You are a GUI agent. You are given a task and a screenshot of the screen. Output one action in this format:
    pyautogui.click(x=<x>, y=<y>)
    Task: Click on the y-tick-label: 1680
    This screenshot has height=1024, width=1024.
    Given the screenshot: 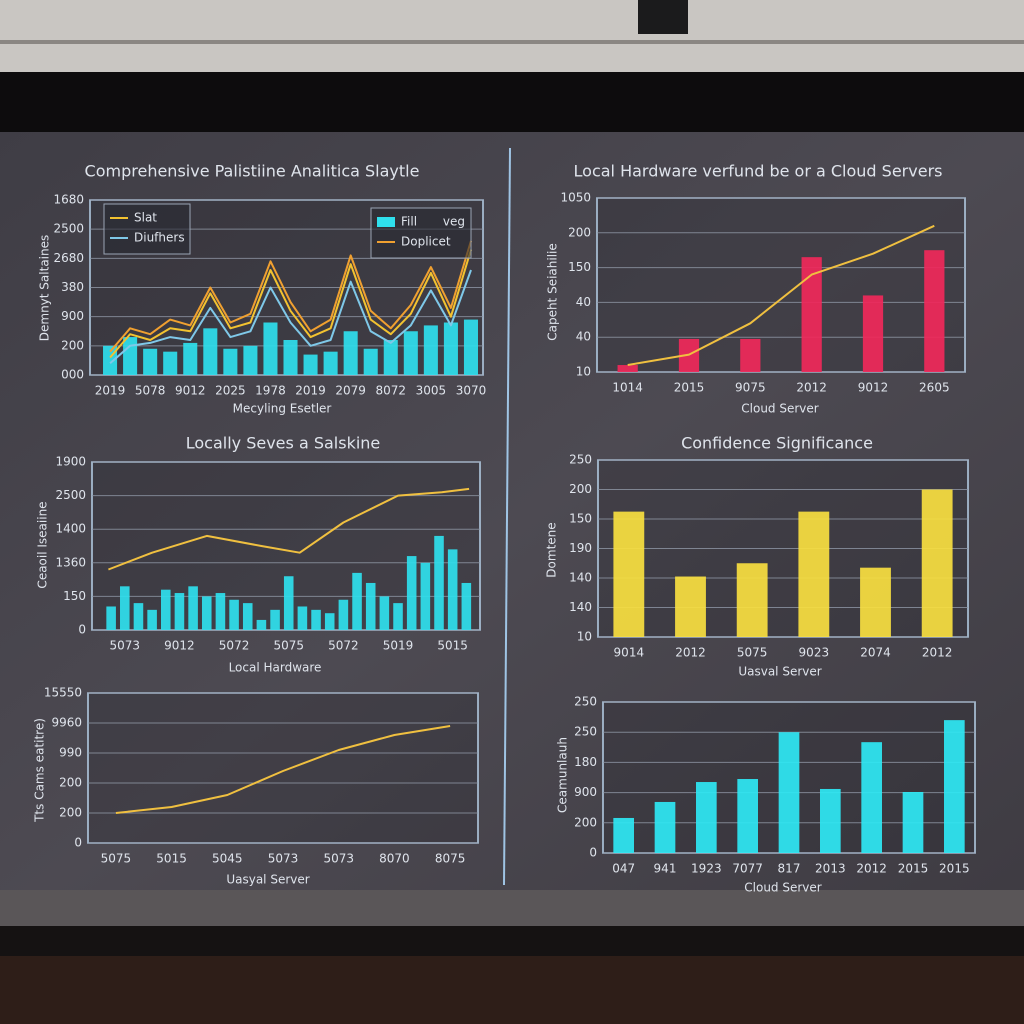 What is the action you would take?
    pyautogui.click(x=68, y=200)
    